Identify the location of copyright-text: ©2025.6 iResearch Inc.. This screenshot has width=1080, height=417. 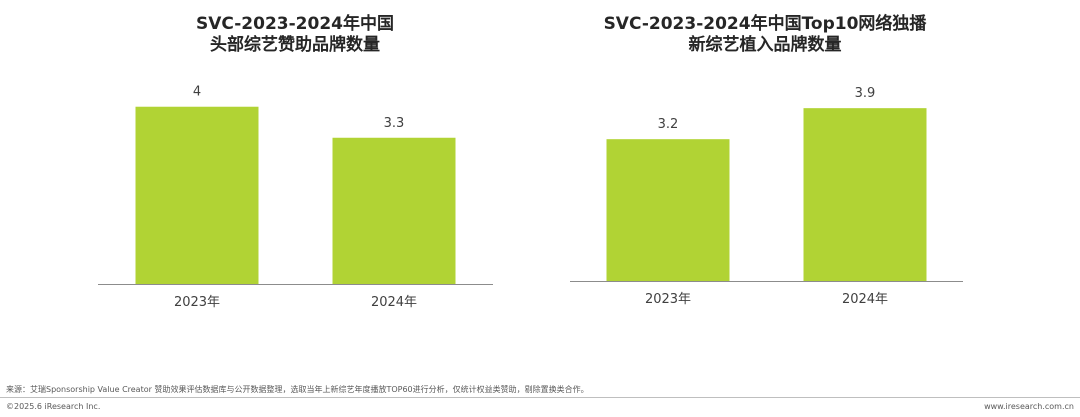
(53, 406).